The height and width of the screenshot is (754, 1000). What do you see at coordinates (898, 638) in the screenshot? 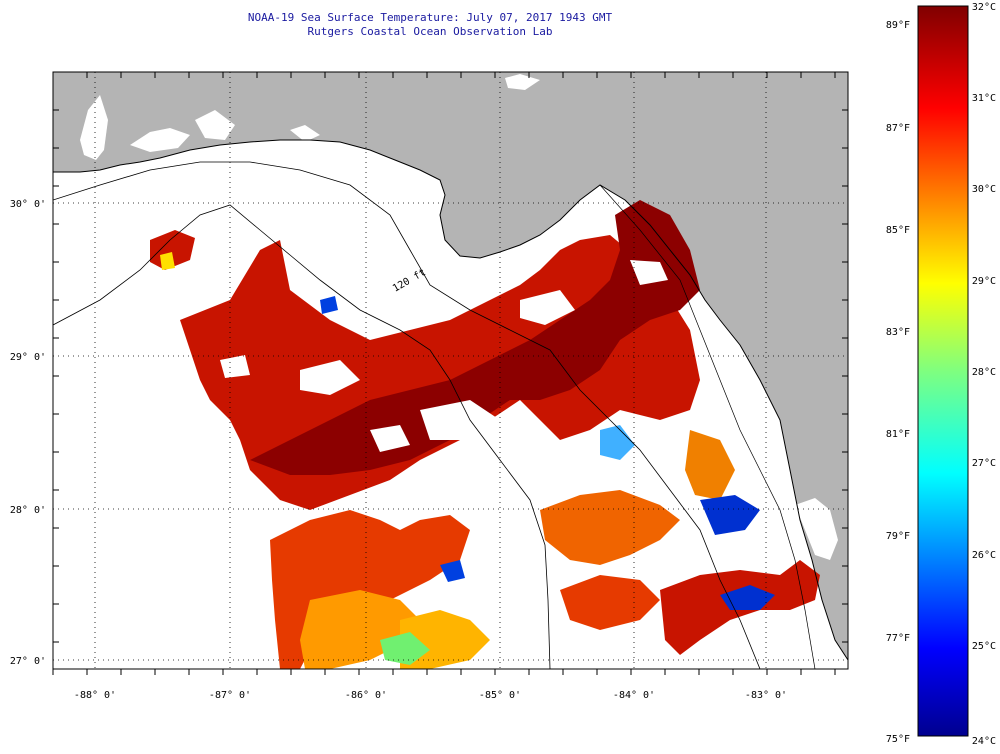
I see `f-label: 77°F` at bounding box center [898, 638].